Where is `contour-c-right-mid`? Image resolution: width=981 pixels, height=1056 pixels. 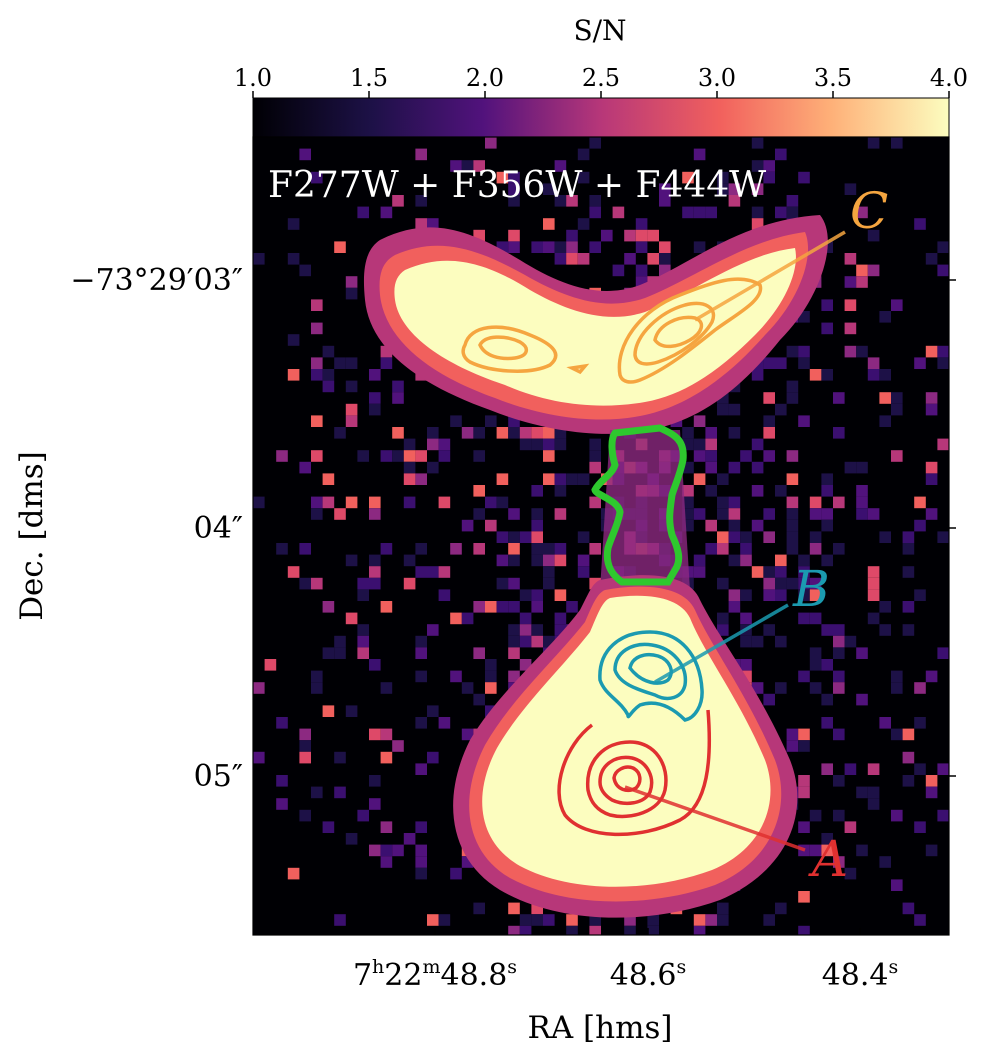
contour-c-right-mid is located at coordinates (674, 333).